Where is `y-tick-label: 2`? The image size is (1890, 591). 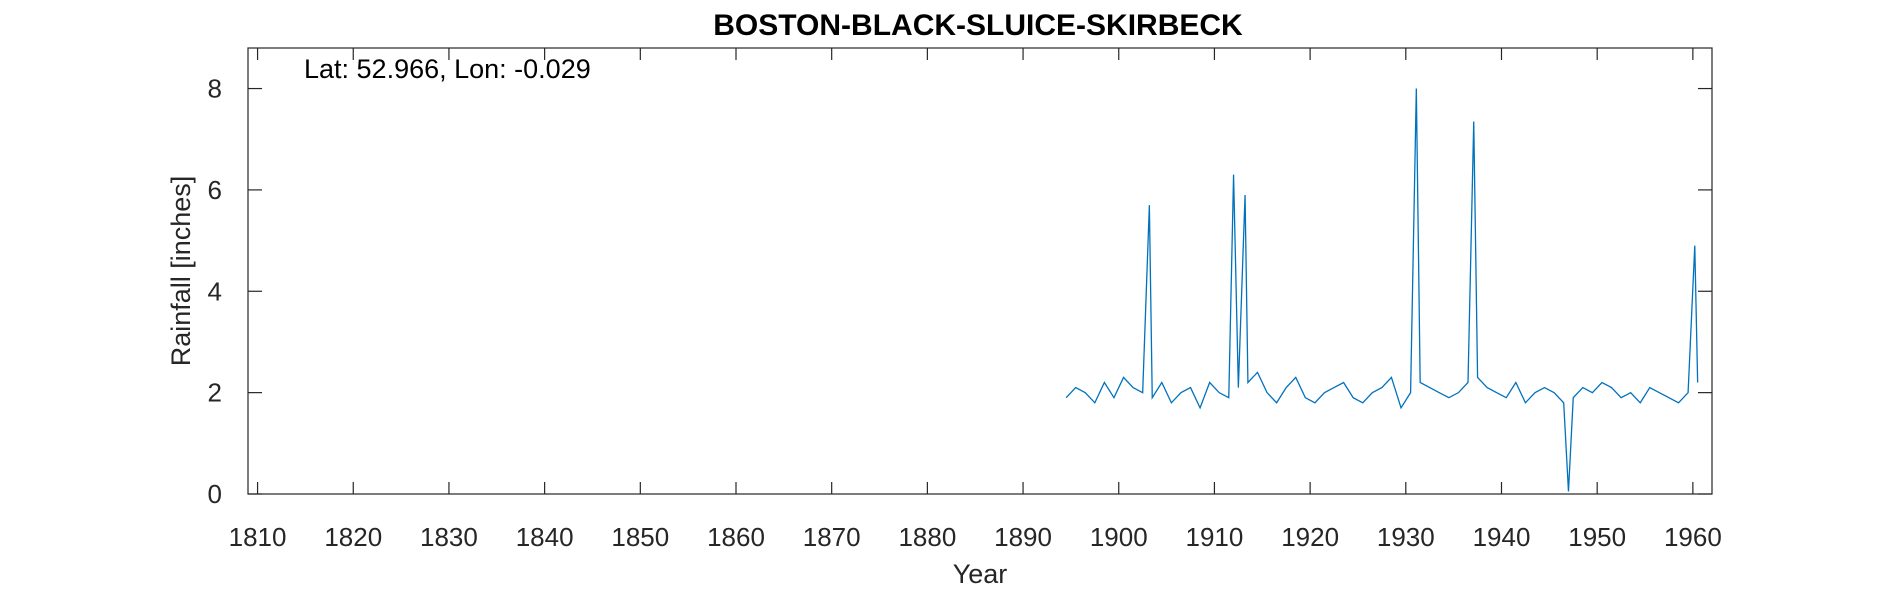 y-tick-label: 2 is located at coordinates (215, 393).